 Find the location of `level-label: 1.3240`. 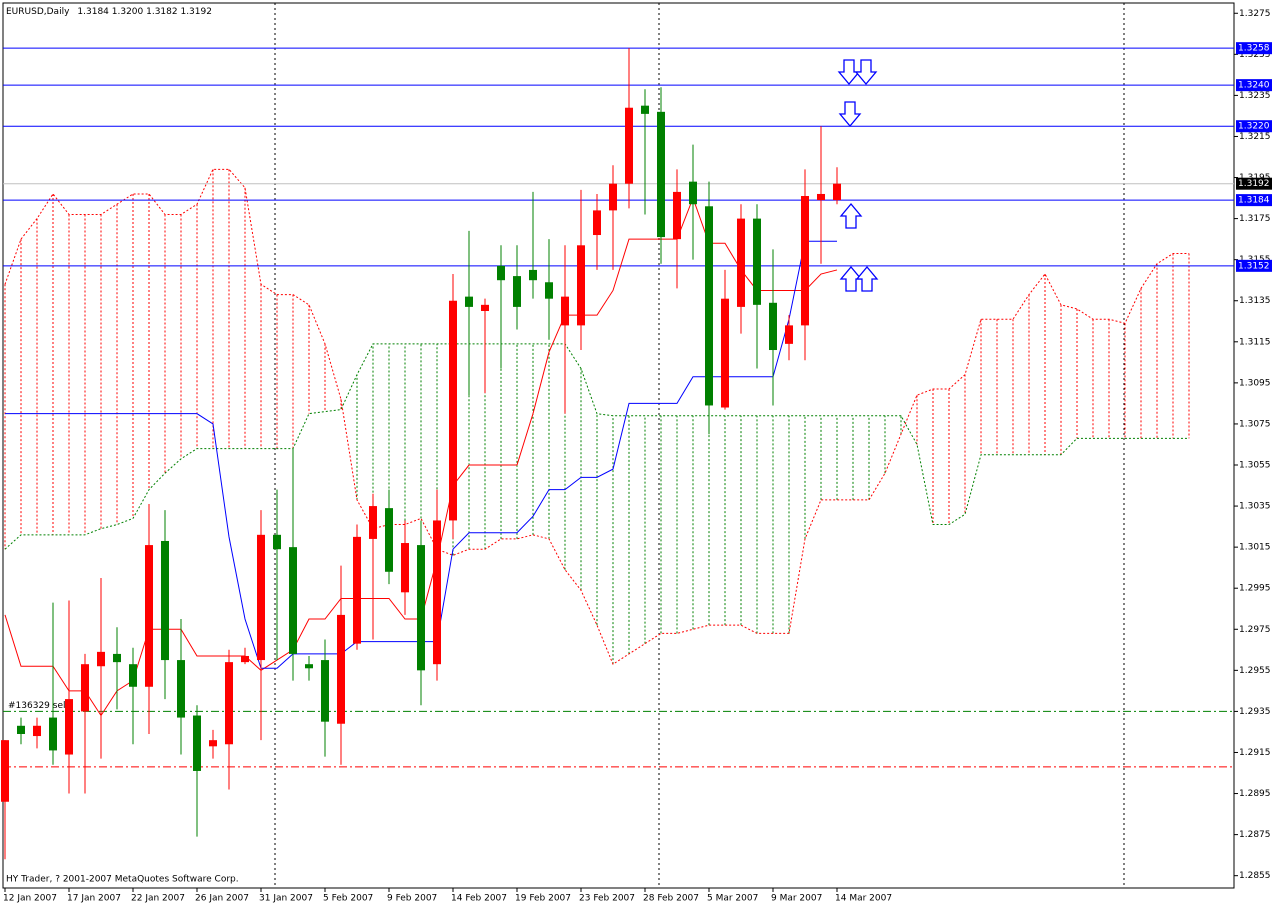

level-label: 1.3240 is located at coordinates (1254, 86).